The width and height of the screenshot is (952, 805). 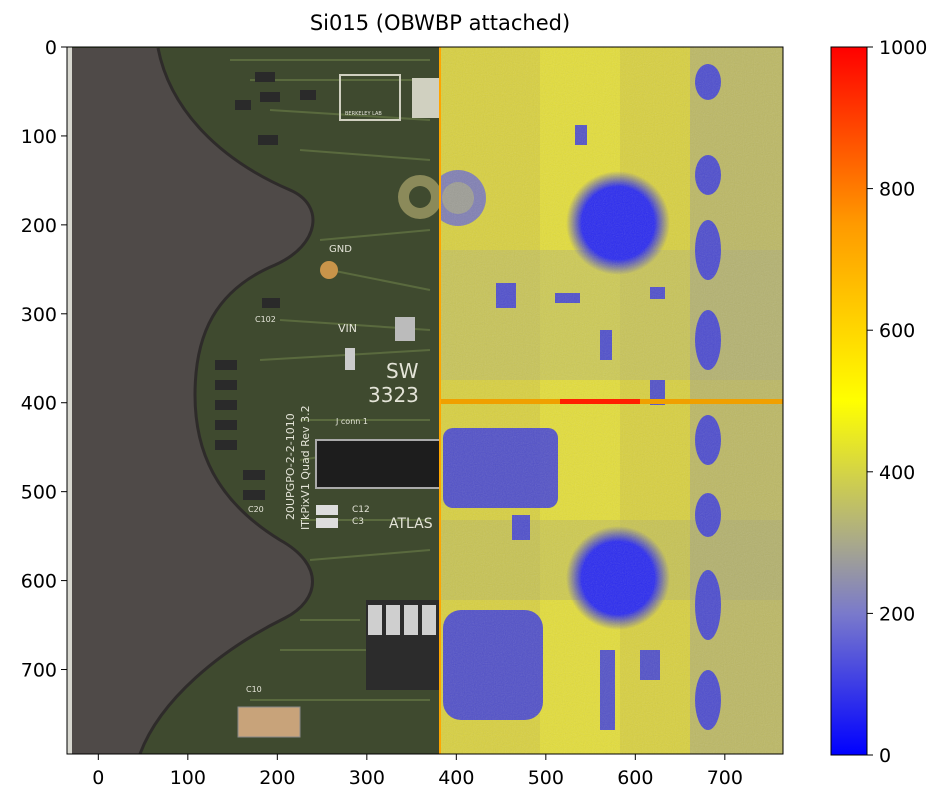 I want to click on y-tick-label: 600, so click(x=39, y=582).